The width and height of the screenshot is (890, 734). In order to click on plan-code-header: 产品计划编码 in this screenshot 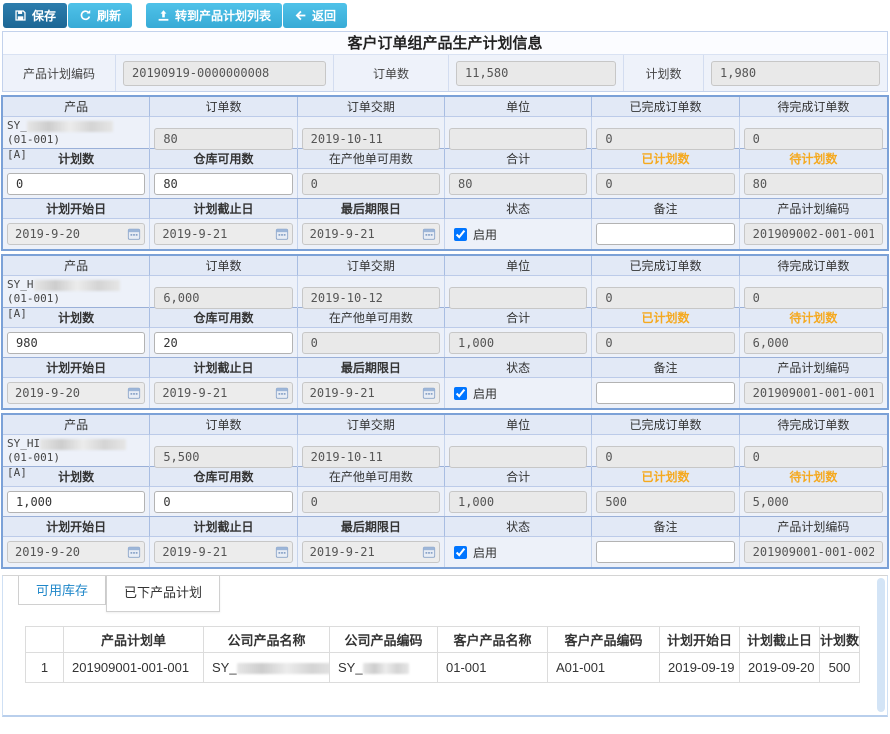, I will do `click(813, 368)`.